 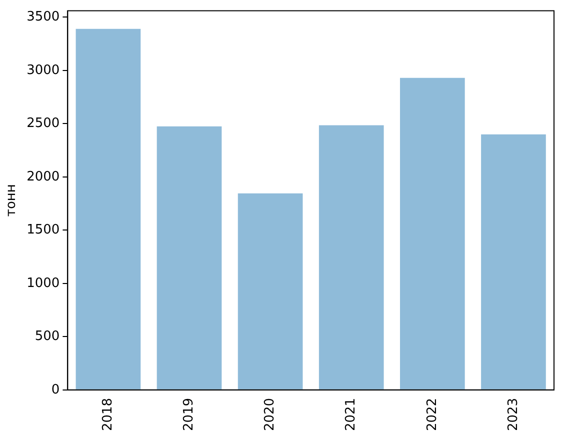 I want to click on x-tick-label: 2021, so click(x=351, y=415).